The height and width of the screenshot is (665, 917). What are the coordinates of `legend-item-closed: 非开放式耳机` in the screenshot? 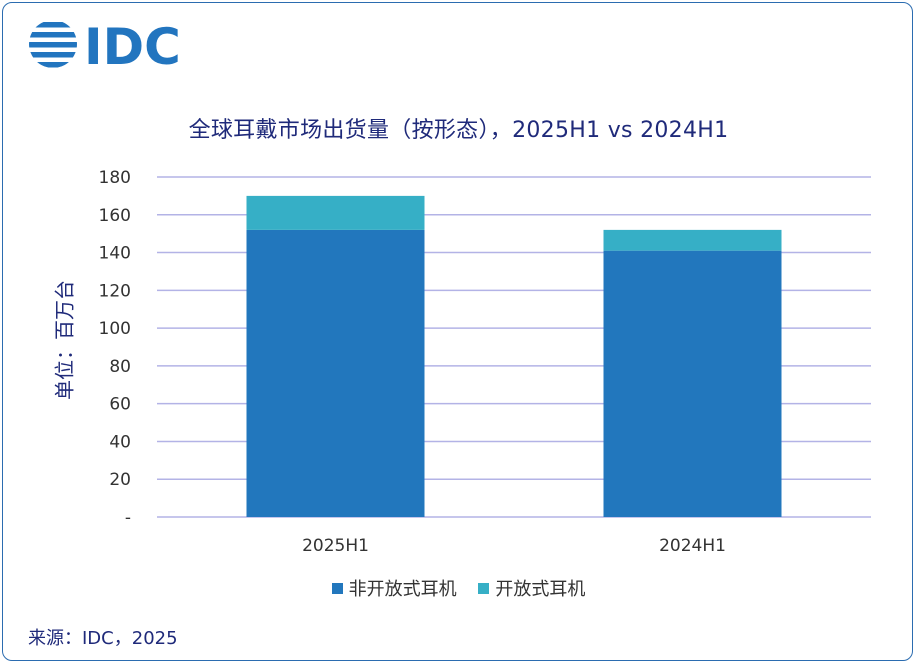 It's located at (394, 588).